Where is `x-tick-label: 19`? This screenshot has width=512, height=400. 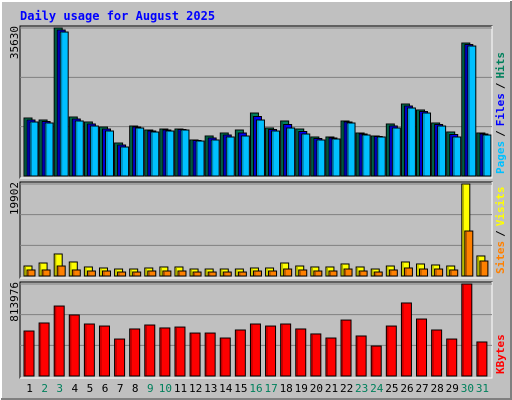
x-tick-label: 19 is located at coordinates (301, 388).